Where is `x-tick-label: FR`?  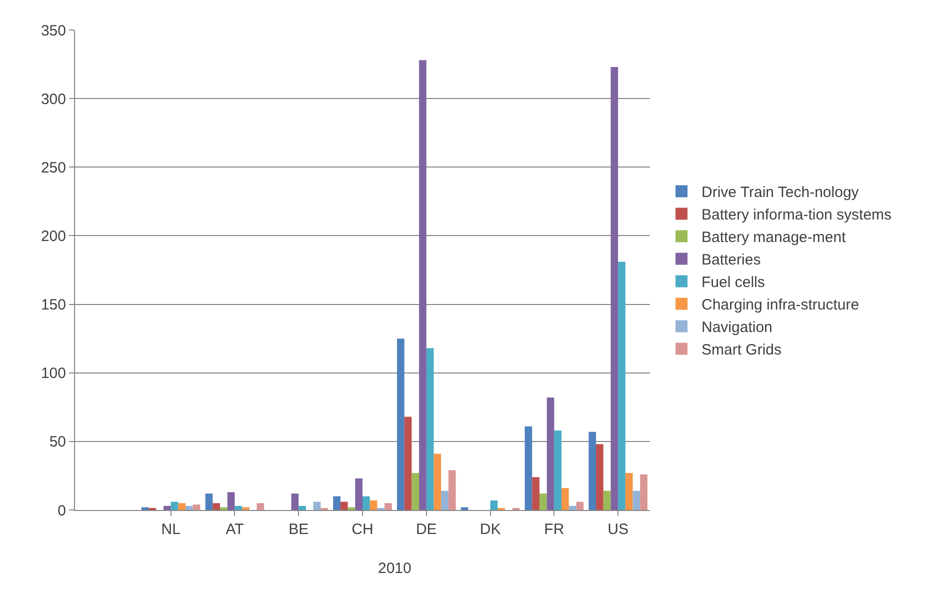 x-tick-label: FR is located at coordinates (554, 529).